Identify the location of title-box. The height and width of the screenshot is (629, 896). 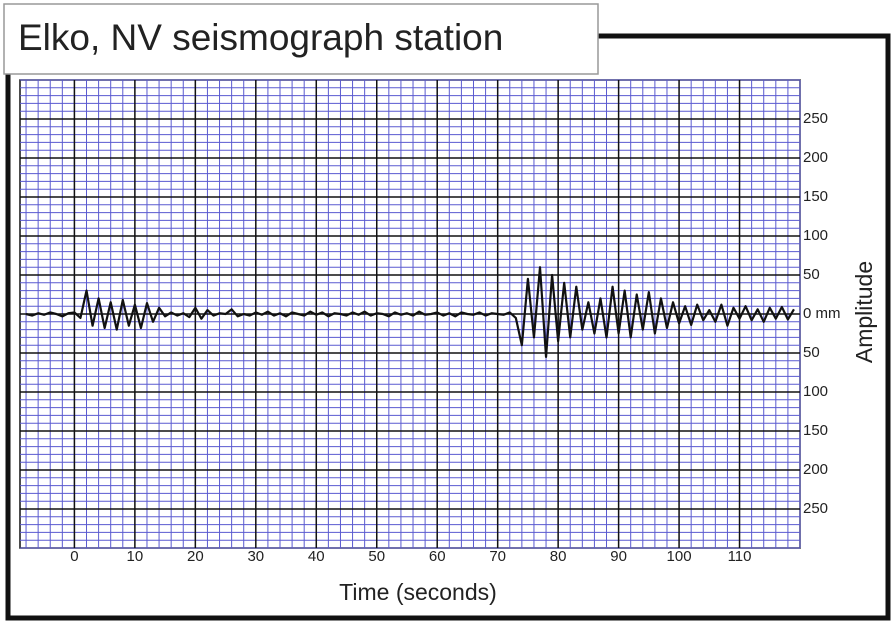
(301, 39).